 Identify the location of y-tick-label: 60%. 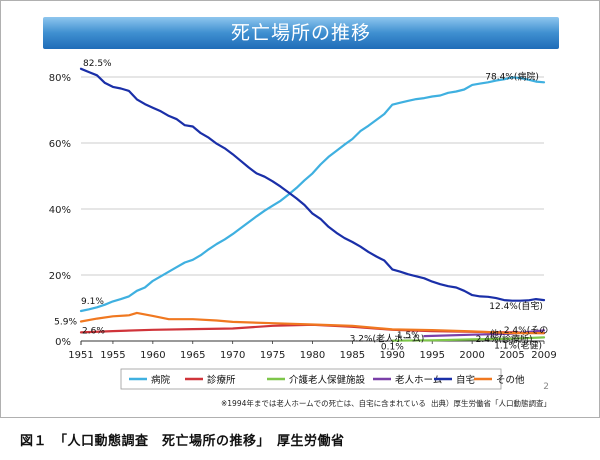
(60, 144).